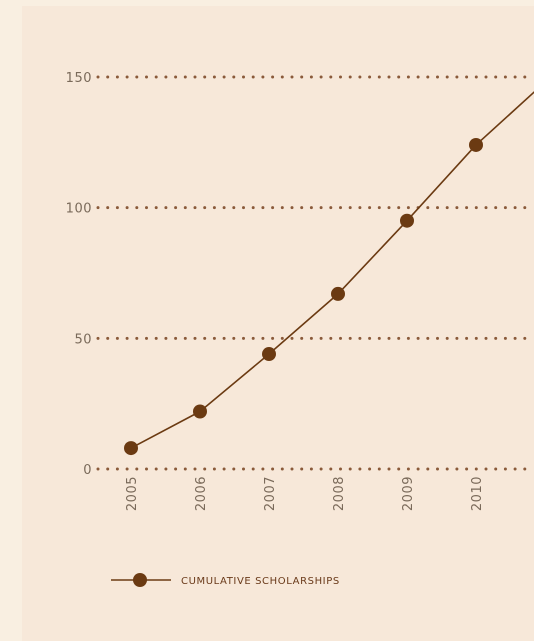  Describe the element at coordinates (140, 580) in the screenshot. I see `legend-marker` at that location.